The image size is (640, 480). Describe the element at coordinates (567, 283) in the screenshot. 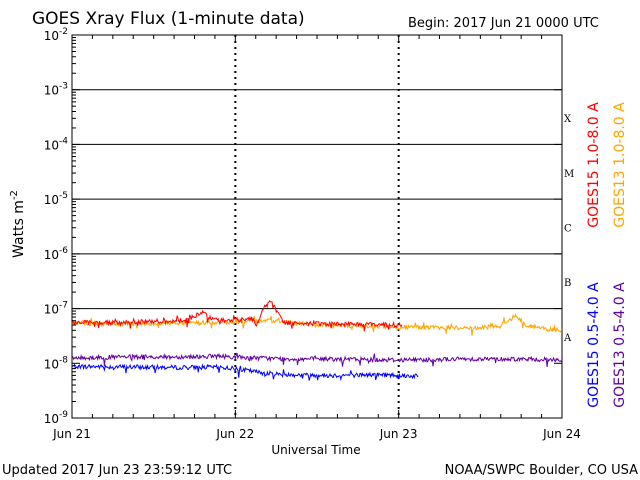

I see `flare-class-label: B` at that location.